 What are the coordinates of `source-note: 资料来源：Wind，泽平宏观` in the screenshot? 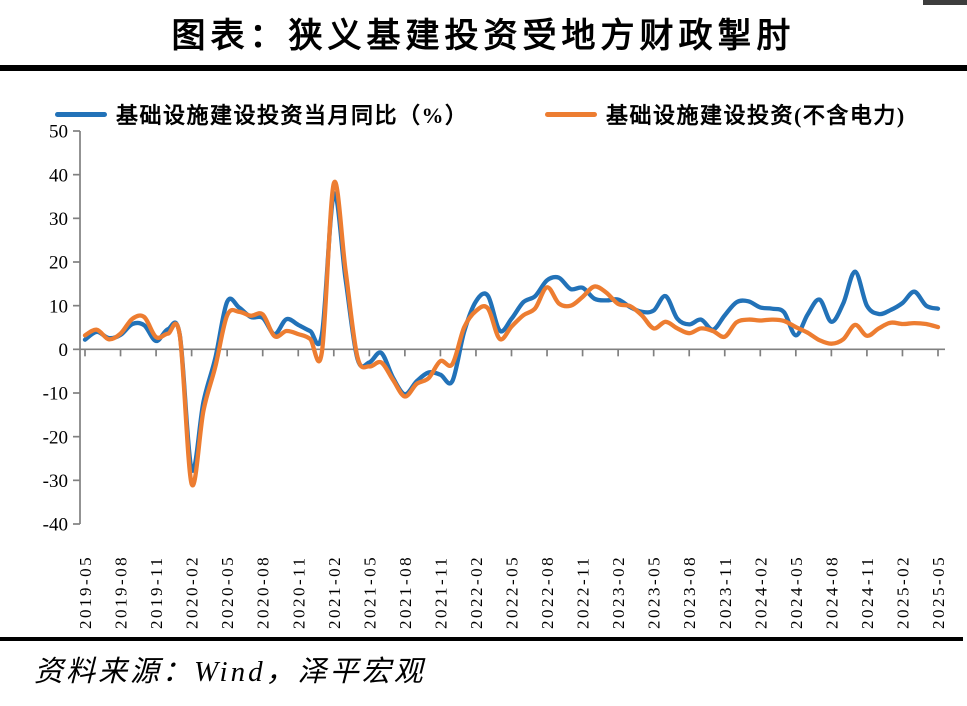 It's located at (230, 672).